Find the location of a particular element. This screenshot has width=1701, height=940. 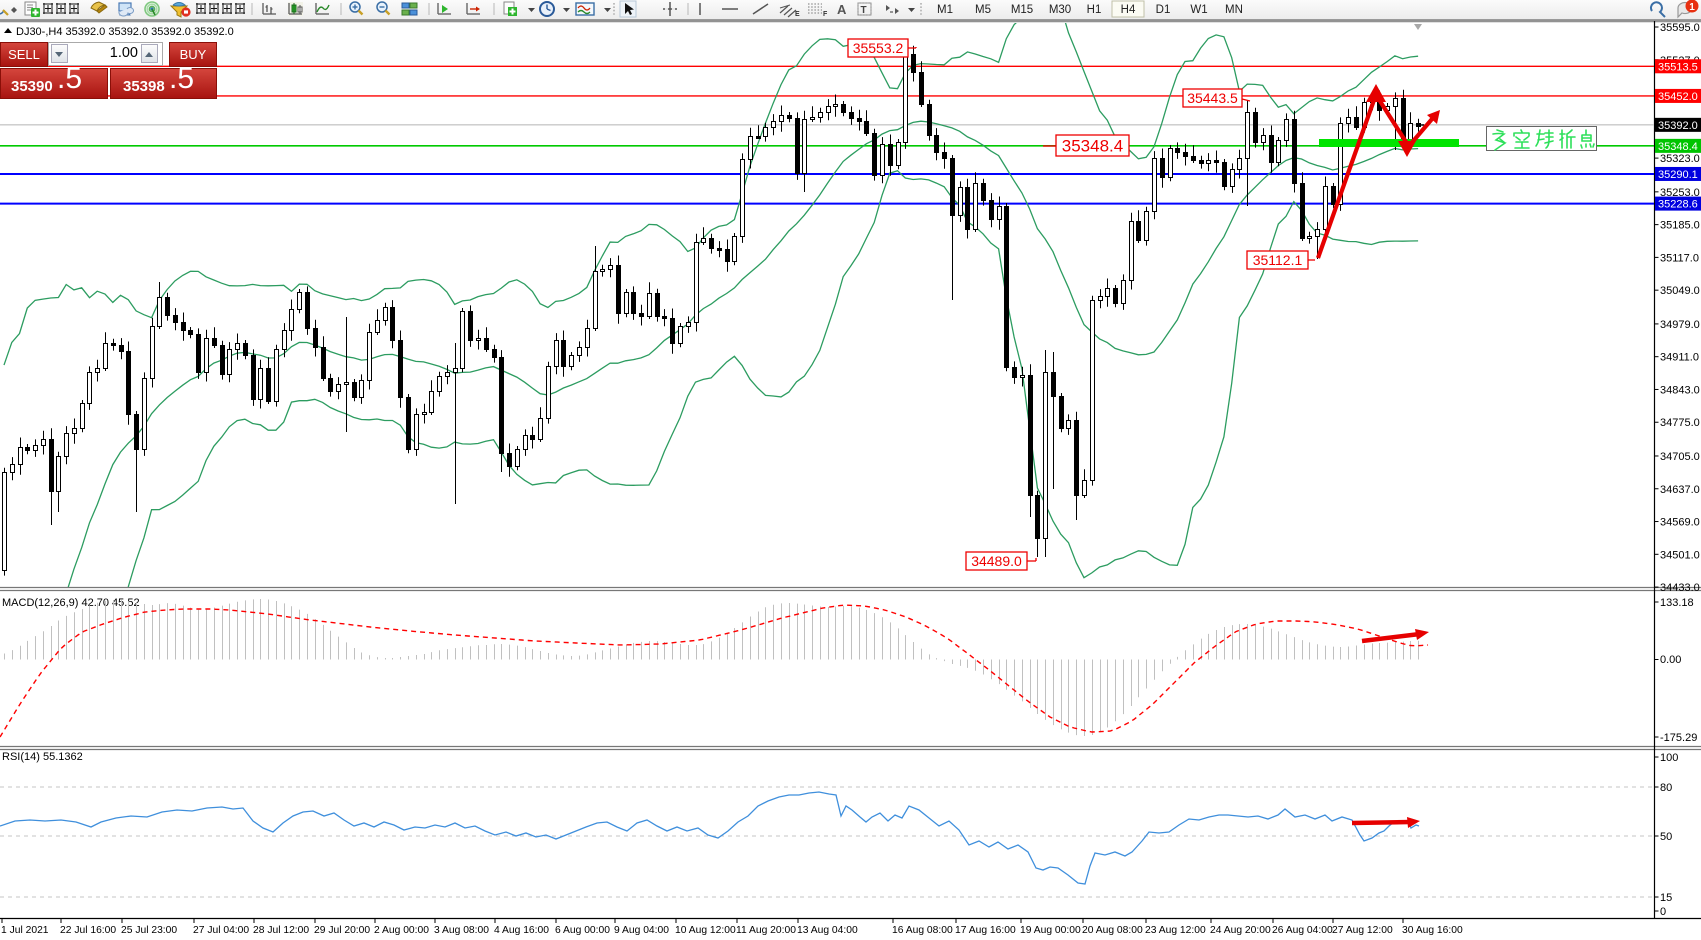

svg-text: F is located at coordinates (825, 14).